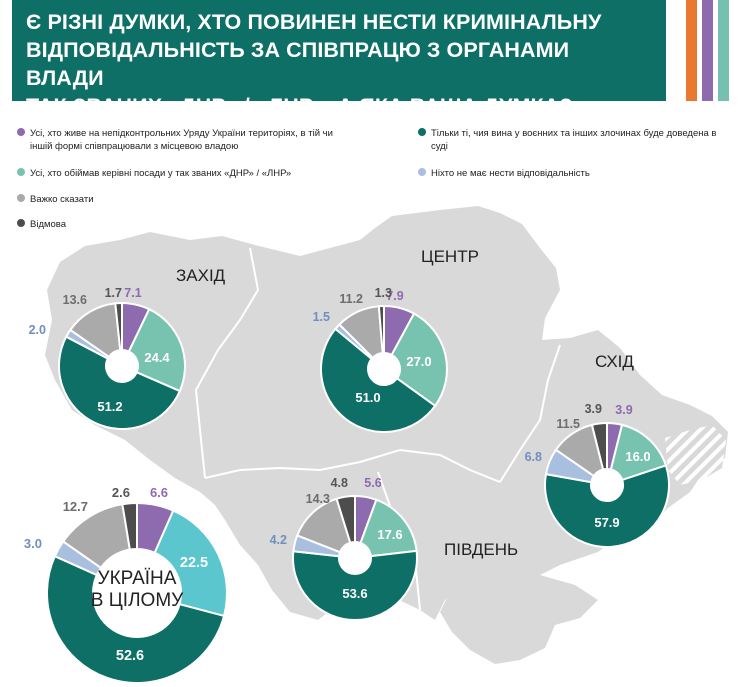 The height and width of the screenshot is (687, 740). What do you see at coordinates (132, 293) in the screenshot?
I see `data-label-west-0: 7.1` at bounding box center [132, 293].